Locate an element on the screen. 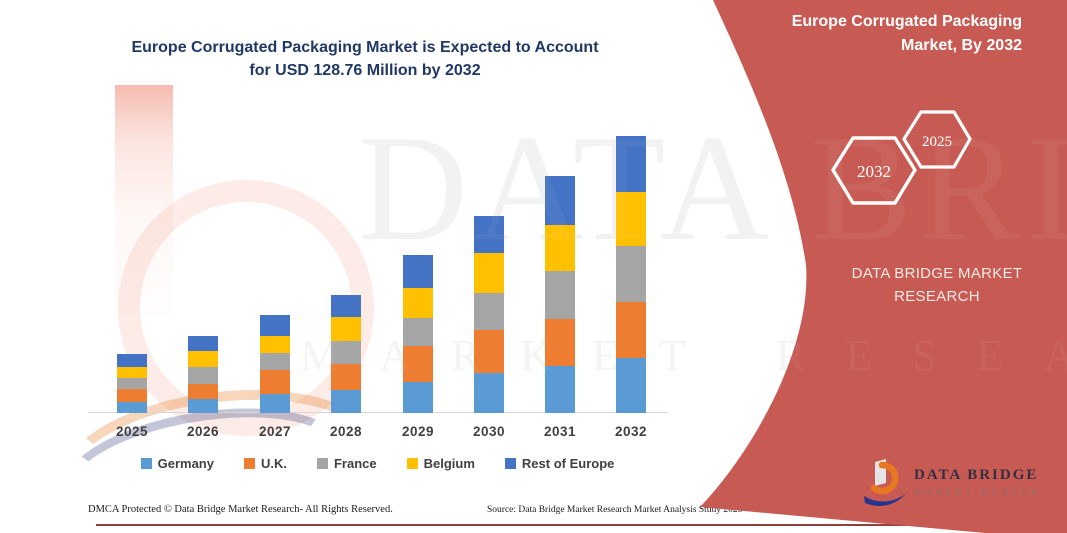 The image size is (1067, 533). hexagon-2025-label: 2025 is located at coordinates (937, 142).